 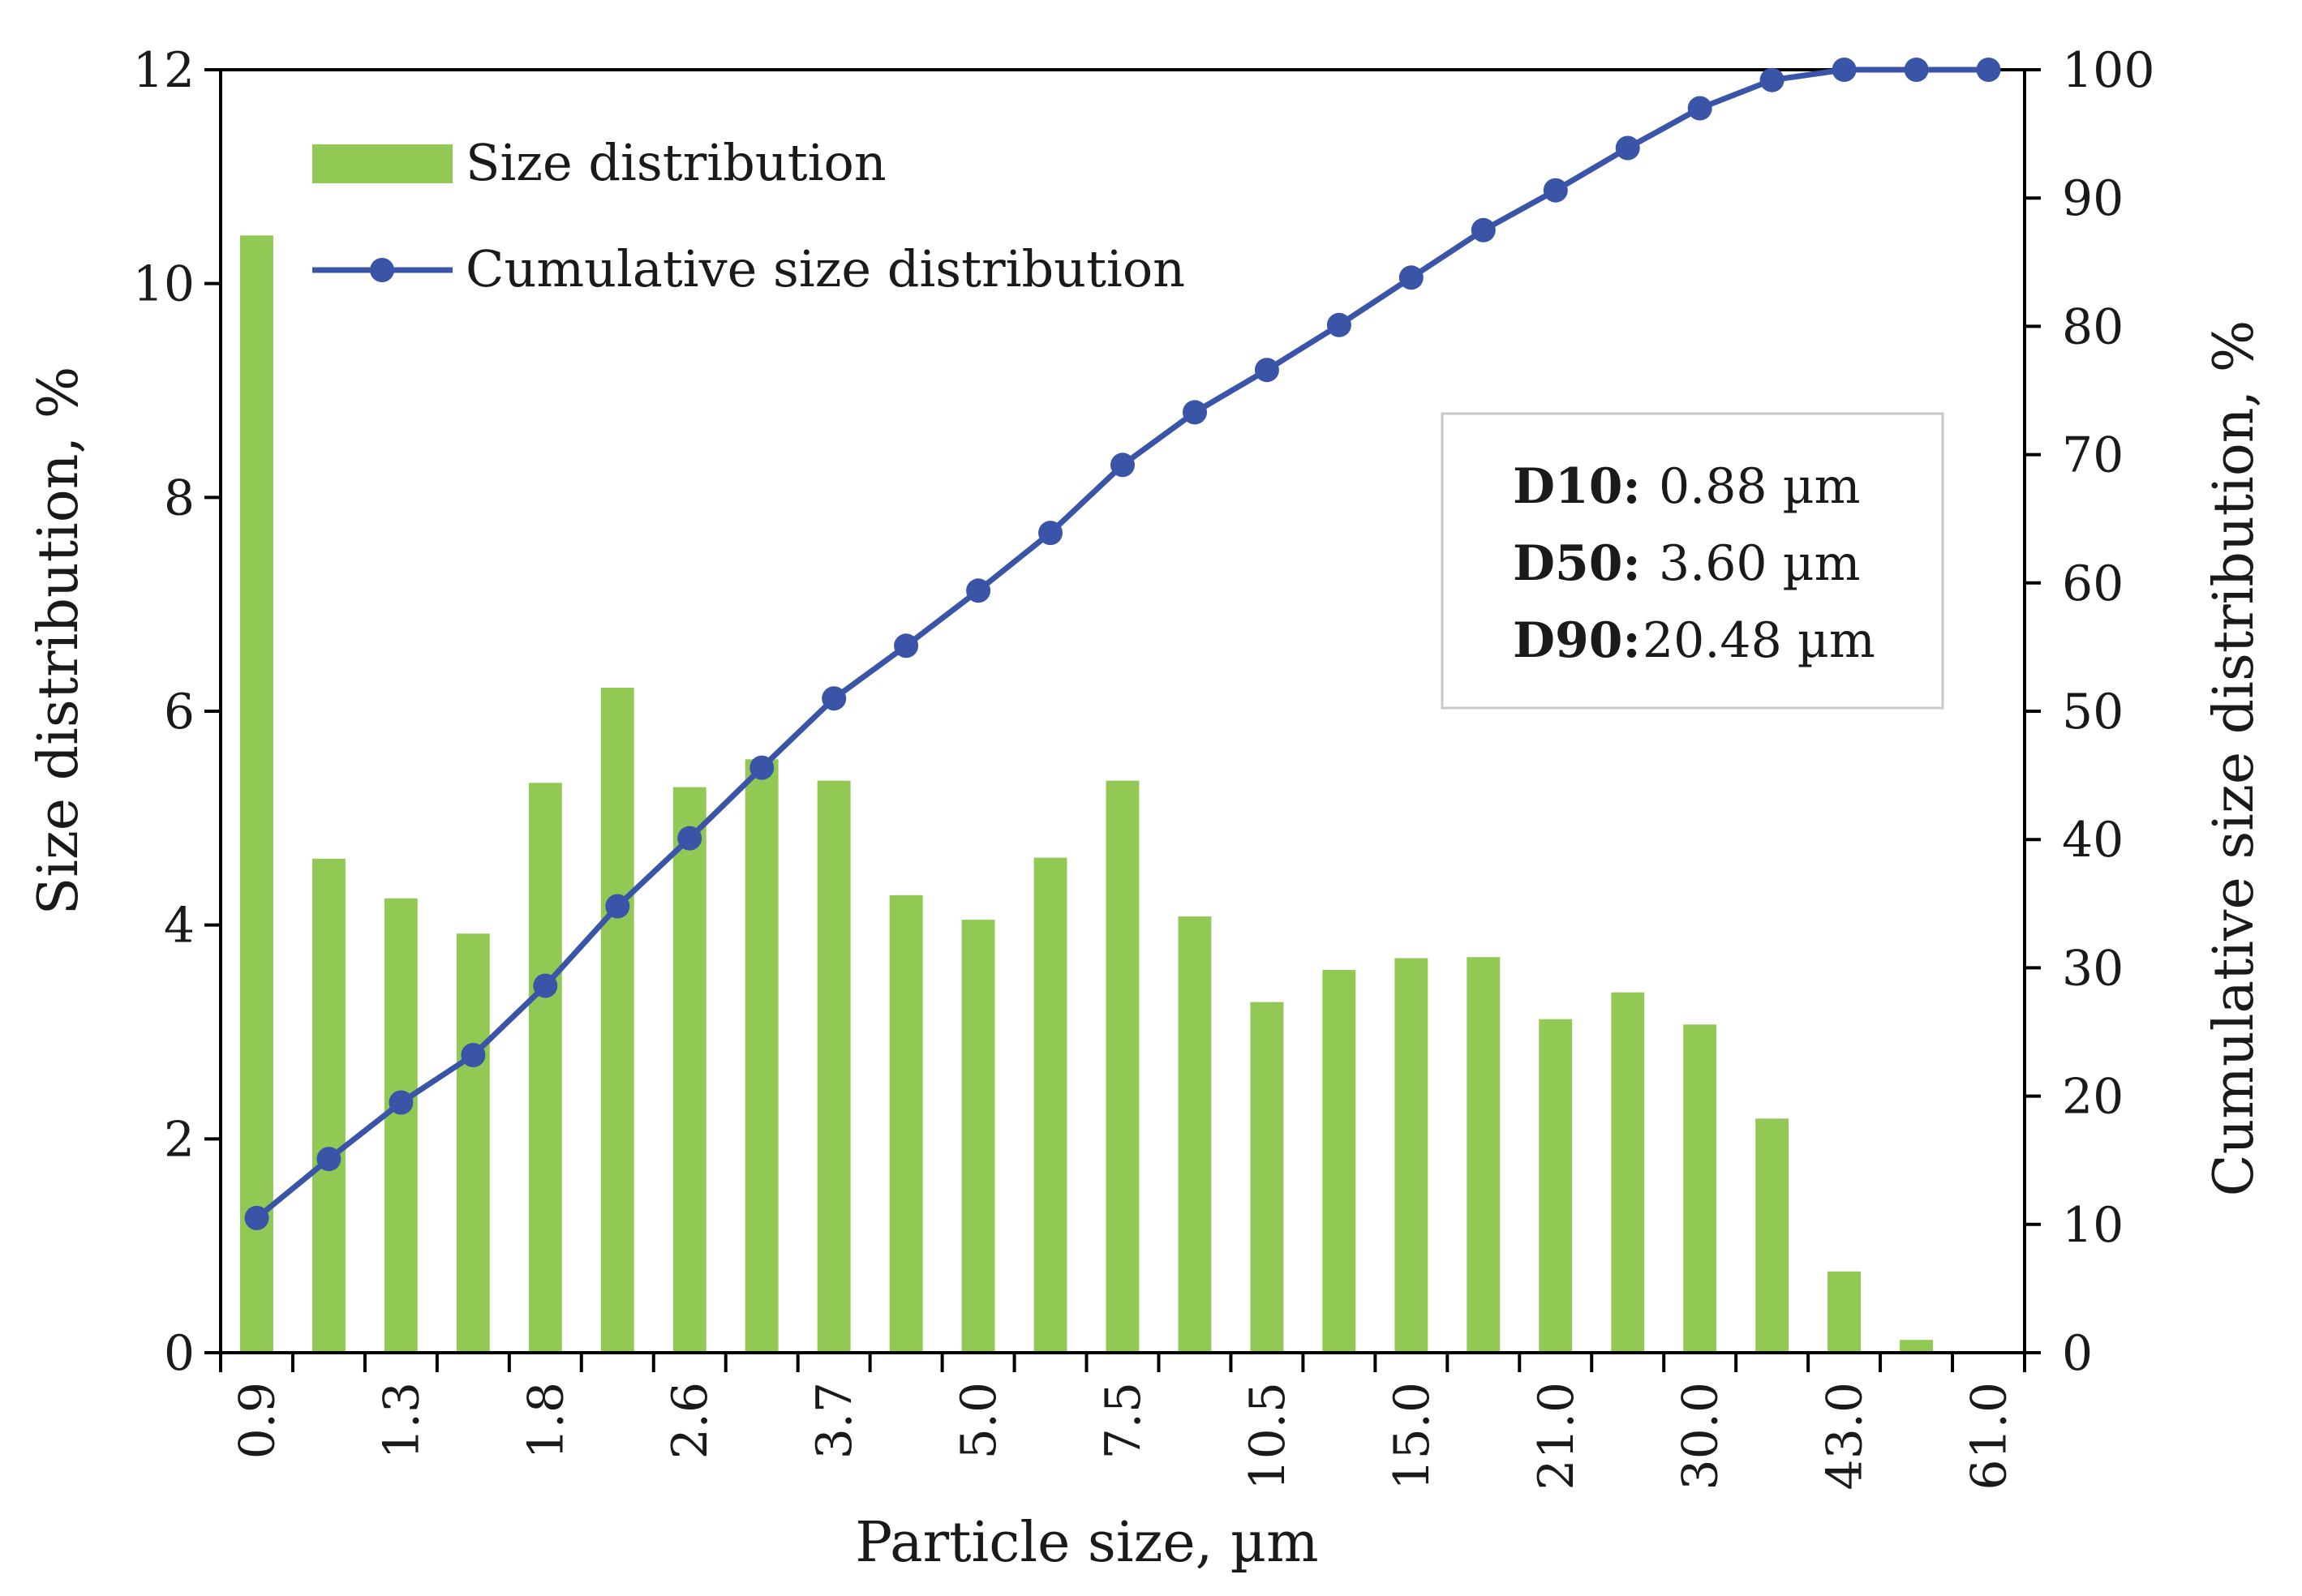 I want to click on stats-box: D10: 0.88 µm D50: 3.60 µm D90: 20.48 µm, so click(x=1692, y=561).